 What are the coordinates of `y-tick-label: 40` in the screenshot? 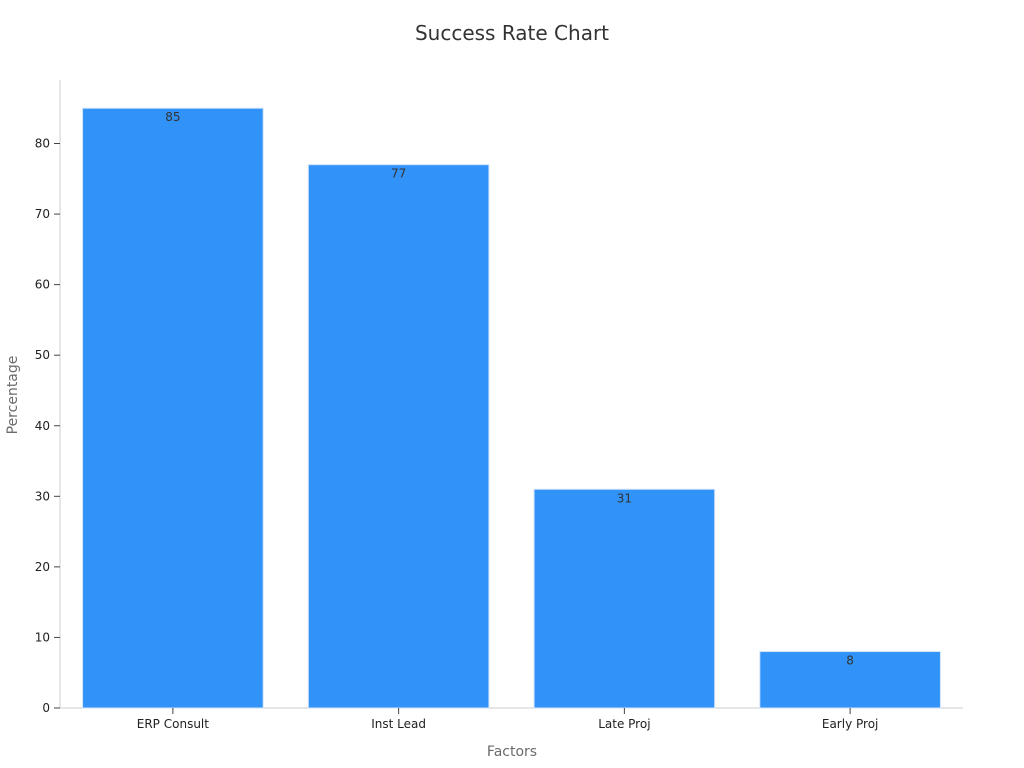 It's located at (42, 426).